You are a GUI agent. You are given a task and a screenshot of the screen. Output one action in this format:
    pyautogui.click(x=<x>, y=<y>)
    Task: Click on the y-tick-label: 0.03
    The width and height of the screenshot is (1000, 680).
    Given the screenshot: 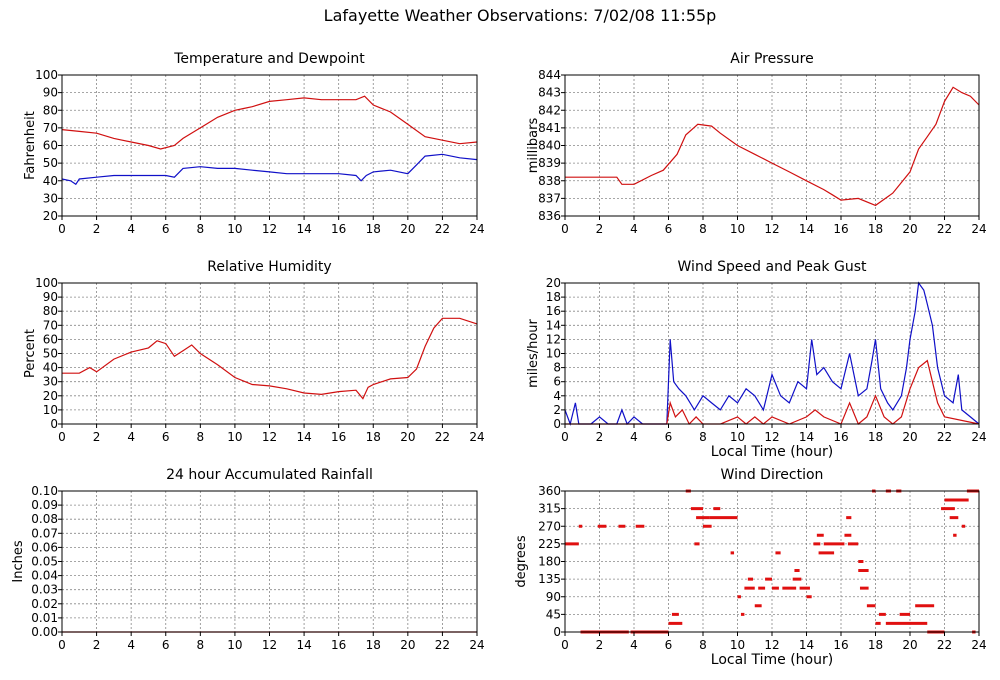 What is the action you would take?
    pyautogui.click(x=44, y=590)
    